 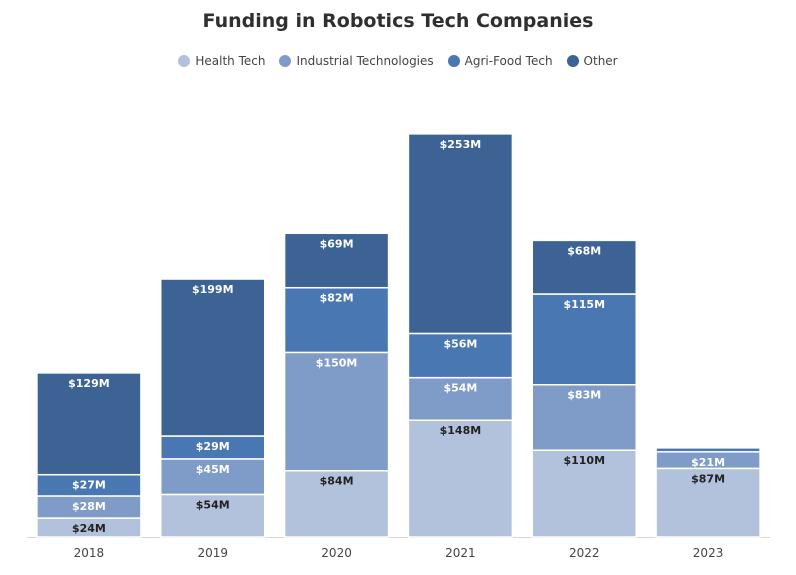 I want to click on data-label: $56M, so click(x=460, y=343).